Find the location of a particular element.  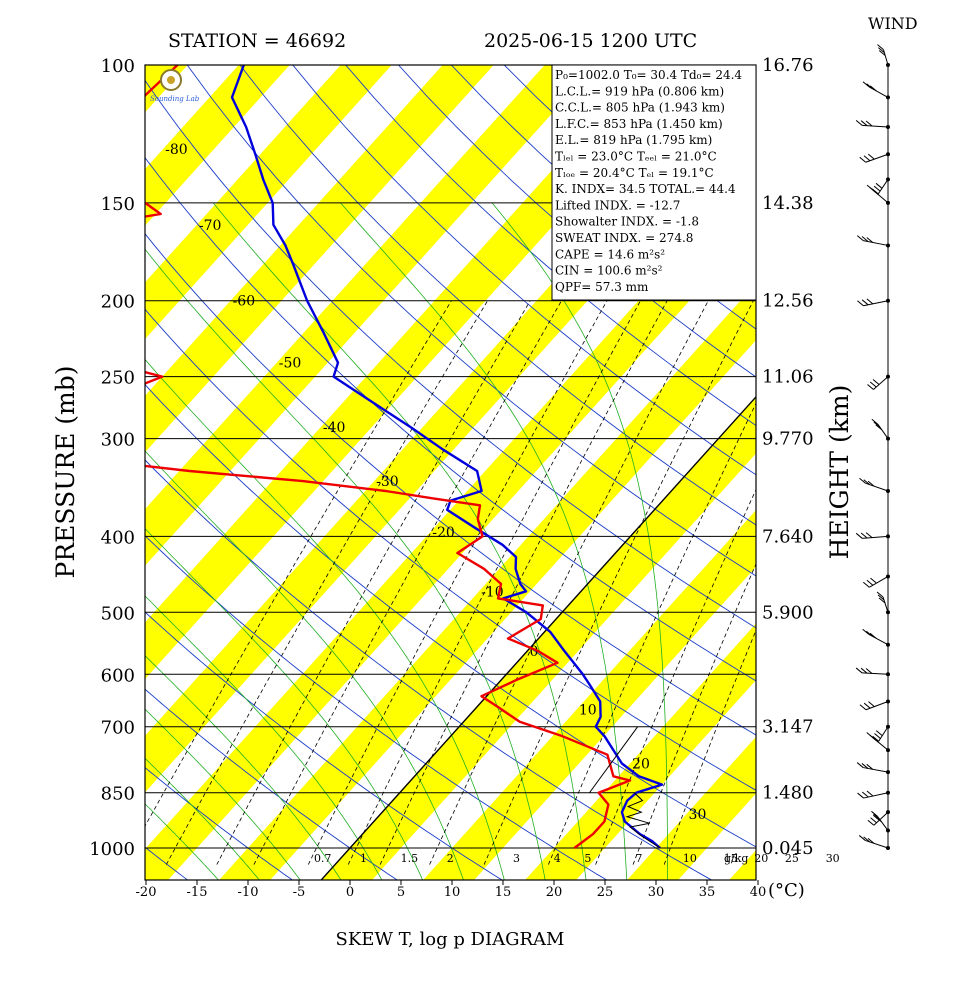

mixing-ratio-label: 0.7 is located at coordinates (323, 858).